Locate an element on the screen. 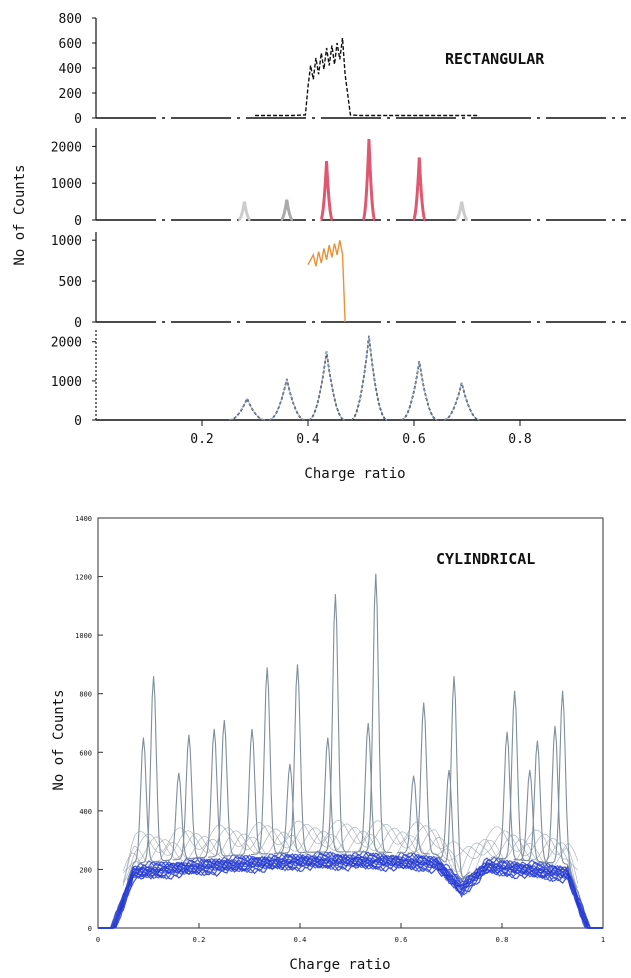  panel-3-series-line is located at coordinates (326, 281).